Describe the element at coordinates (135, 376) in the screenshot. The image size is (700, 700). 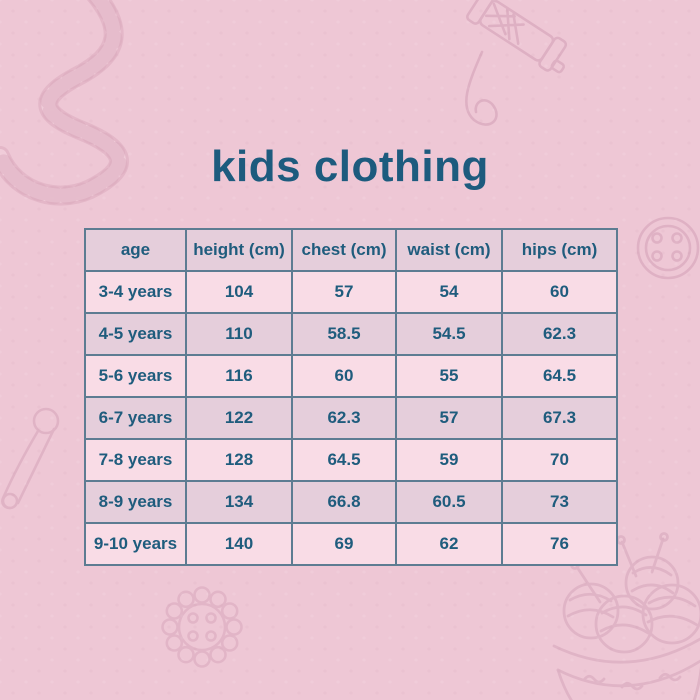
I see `table-cell: 5-6 years` at that location.